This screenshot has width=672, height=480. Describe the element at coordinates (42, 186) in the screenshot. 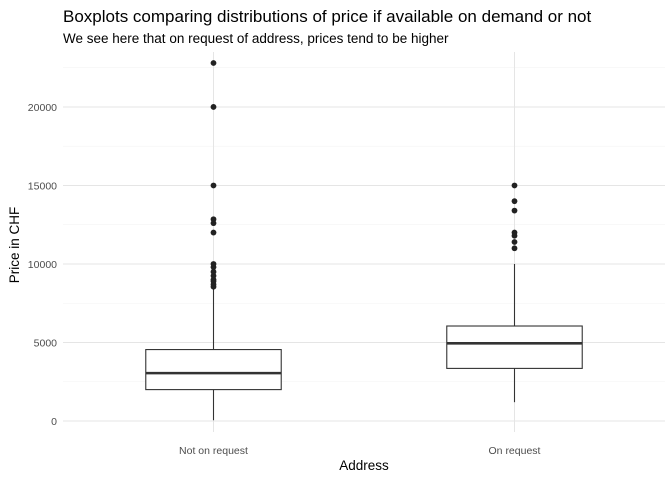

I see `y-tick-label: 15000` at that location.